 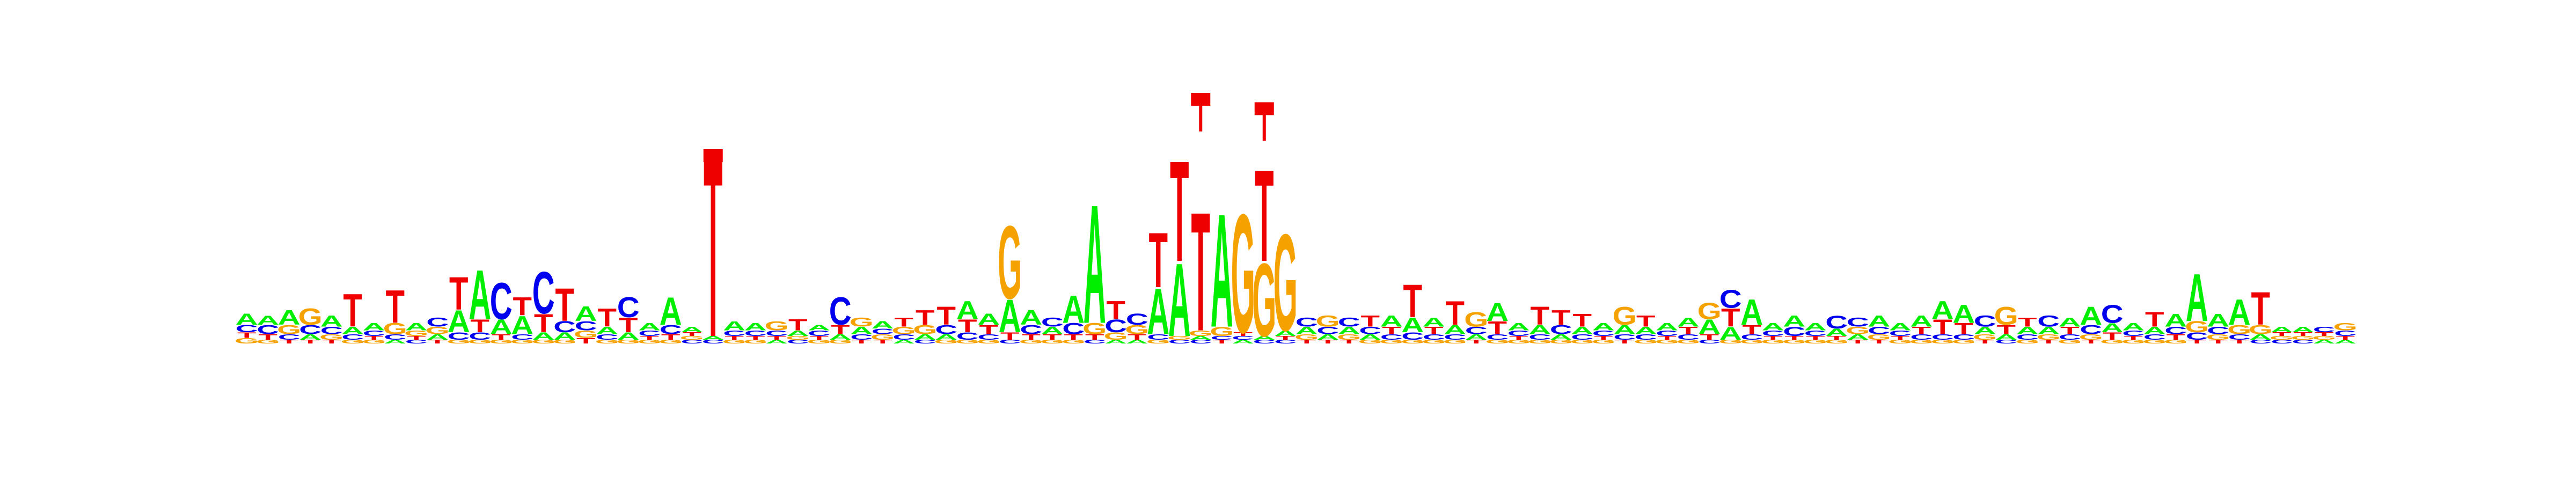 What do you see at coordinates (1264, 108) in the screenshot?
I see `error-bar-cap` at bounding box center [1264, 108].